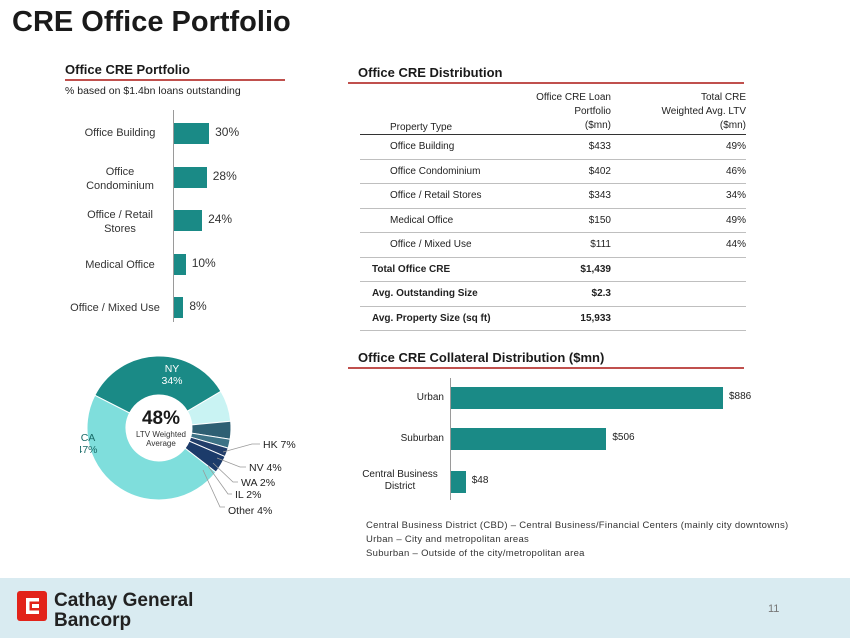 The height and width of the screenshot is (638, 850). What do you see at coordinates (171, 381) in the screenshot?
I see `slice-value-ny: 34%` at bounding box center [171, 381].